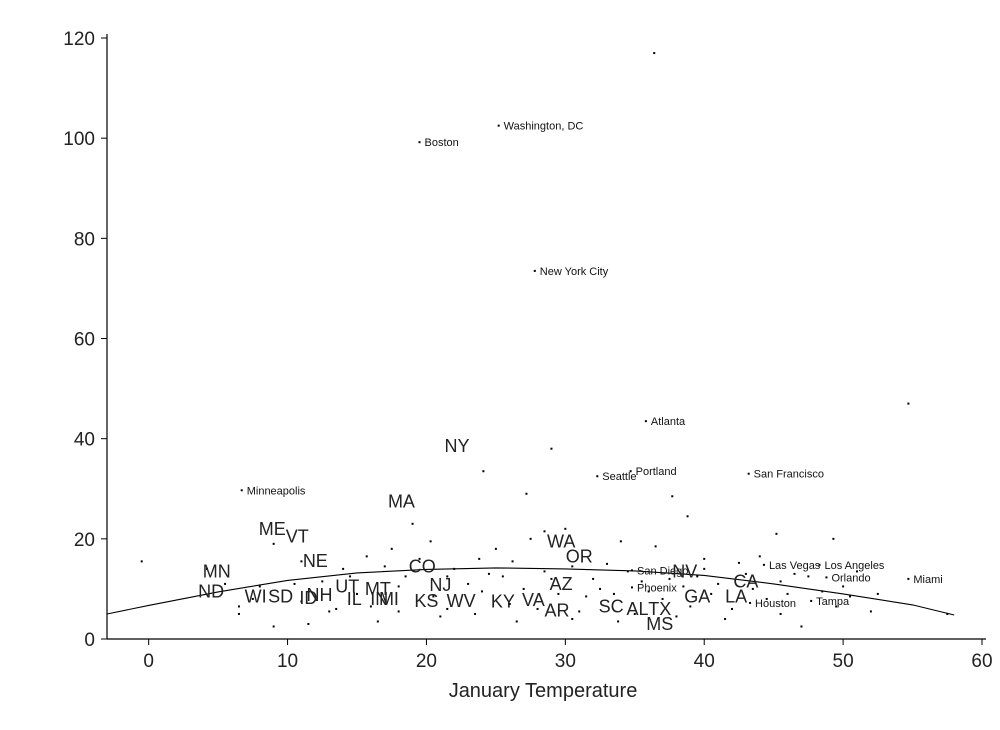 This screenshot has height=730, width=1000. Describe the element at coordinates (611, 606) in the screenshot. I see `state-label: SC` at that location.